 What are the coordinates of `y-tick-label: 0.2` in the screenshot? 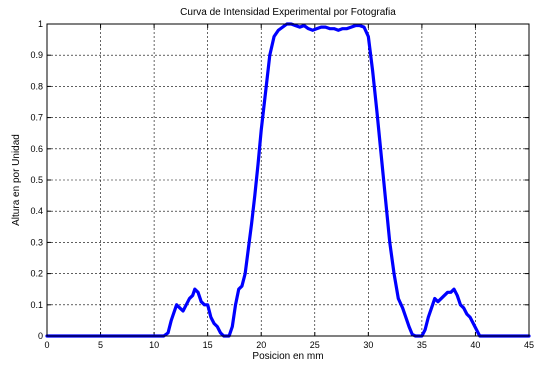 It's located at (36, 274).